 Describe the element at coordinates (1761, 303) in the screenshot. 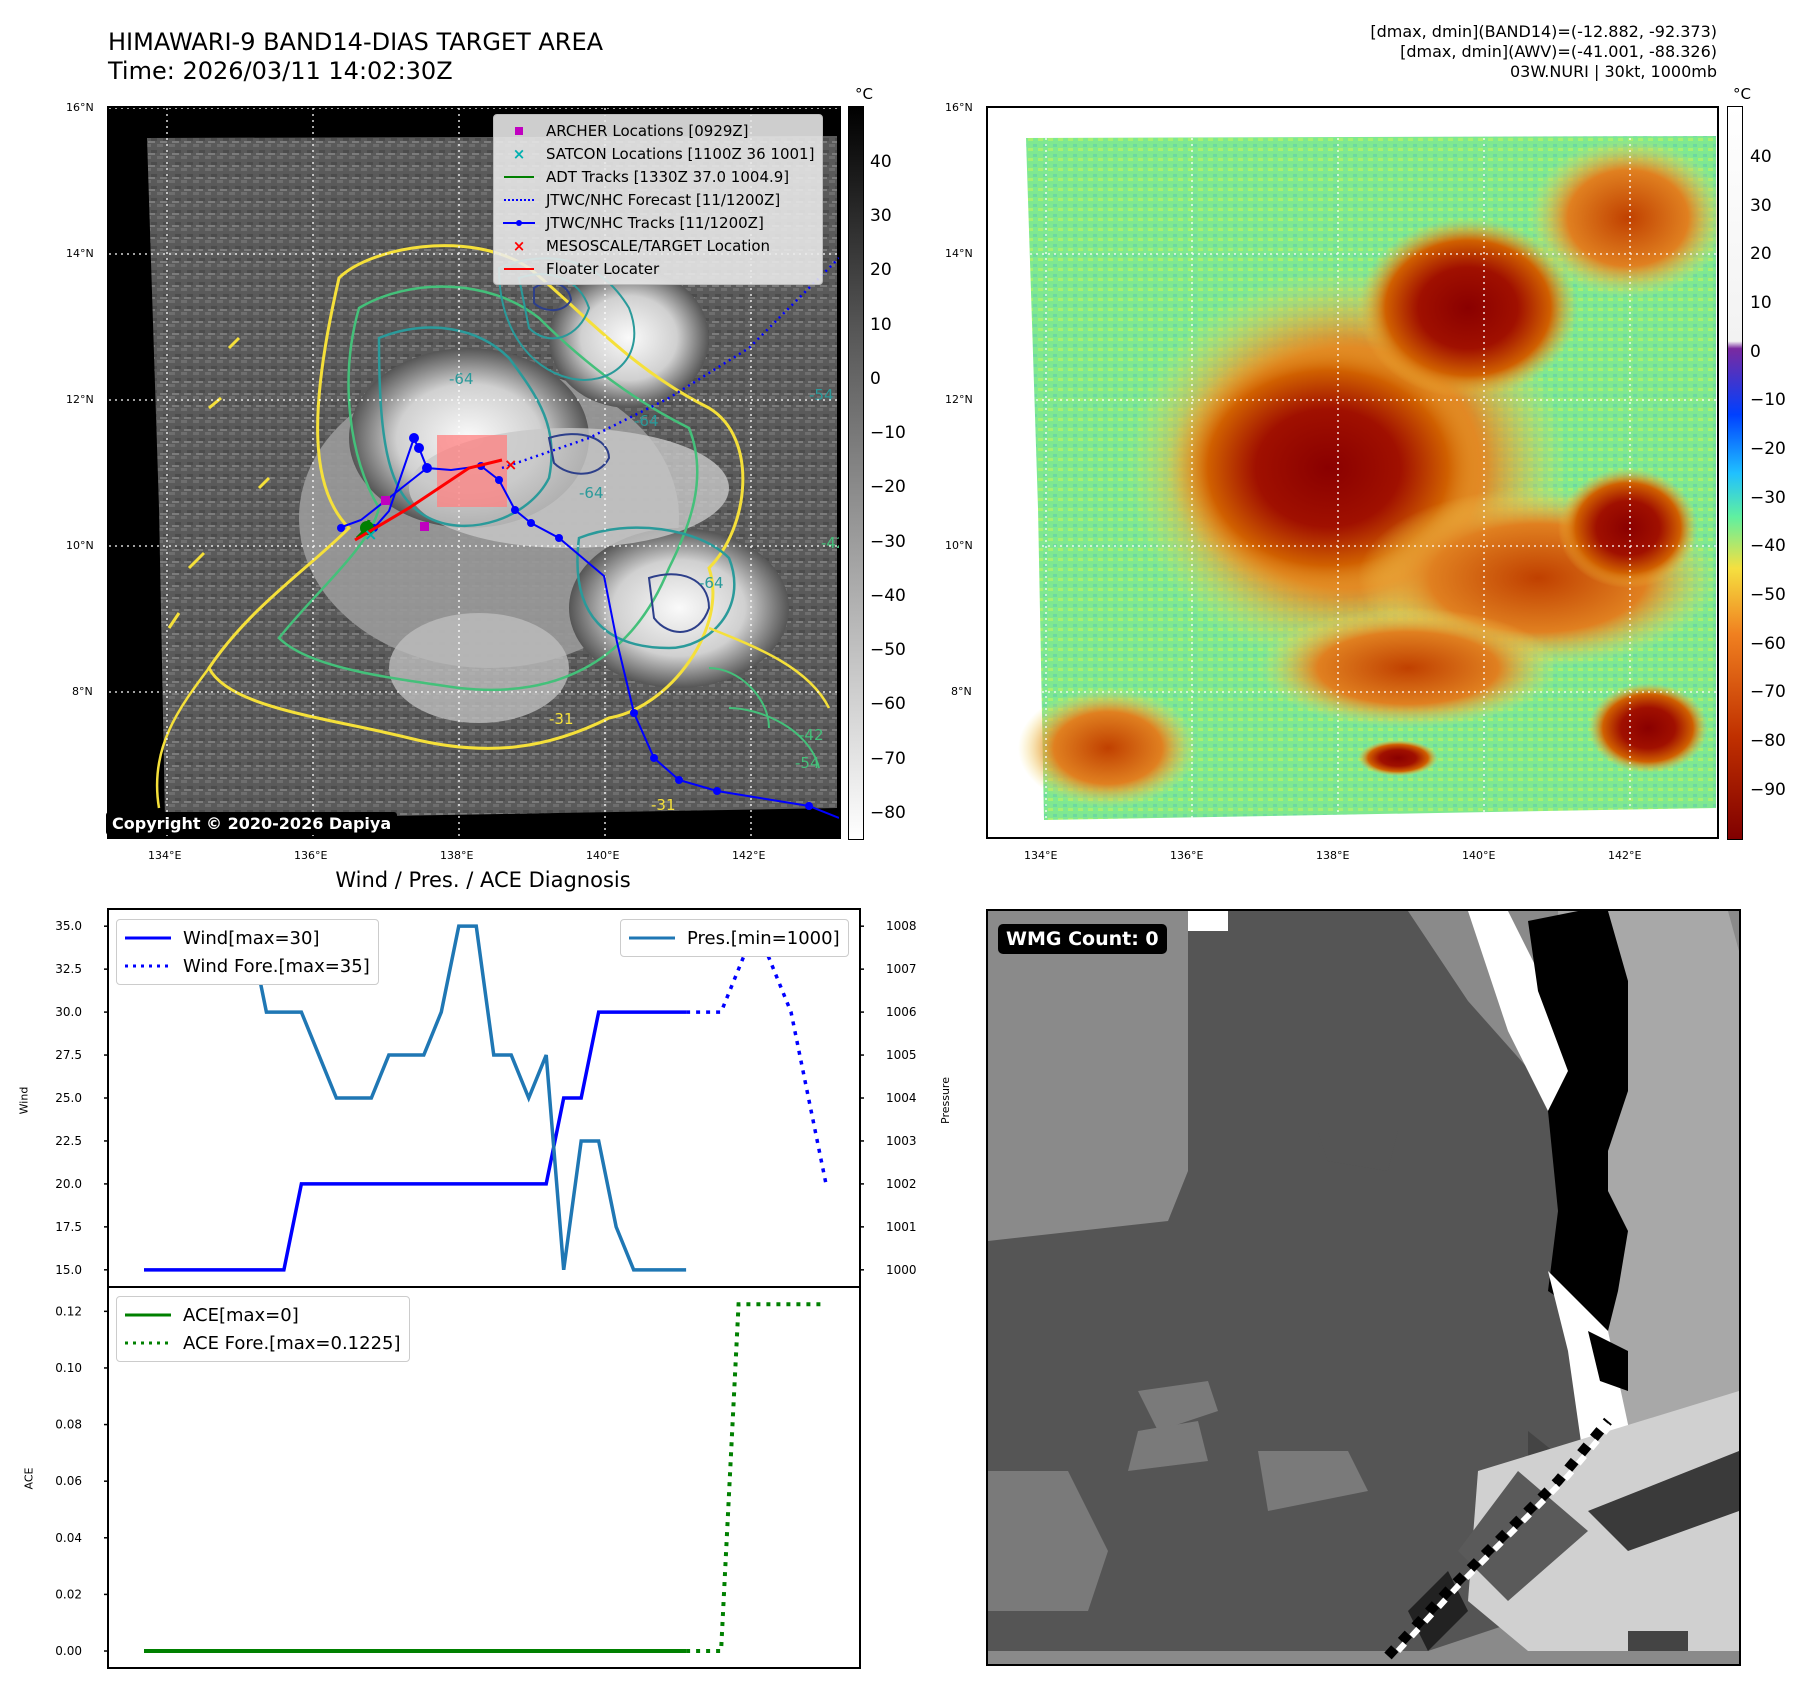

I see `colorbar-tick: 10` at that location.